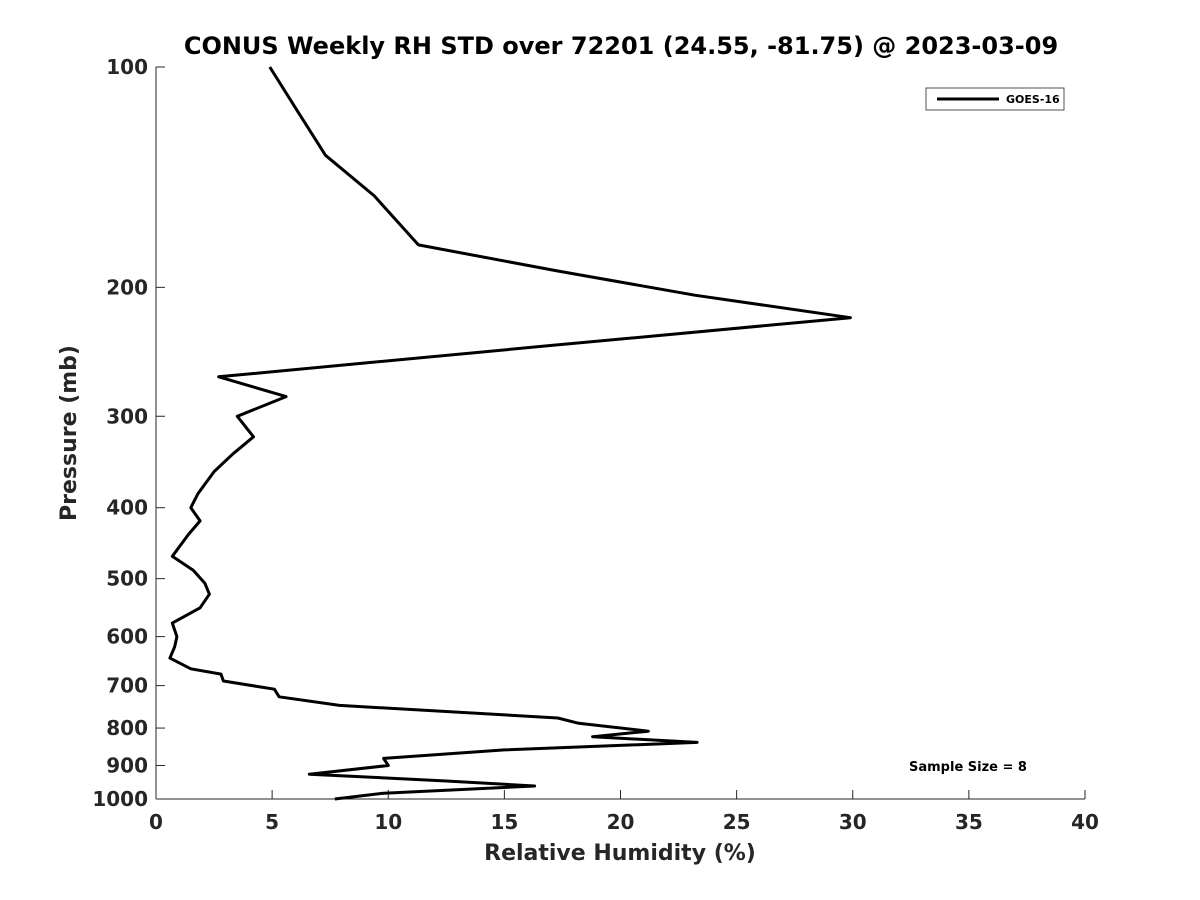 The width and height of the screenshot is (1200, 900). Describe the element at coordinates (127, 637) in the screenshot. I see `y-tick-label: 600` at that location.